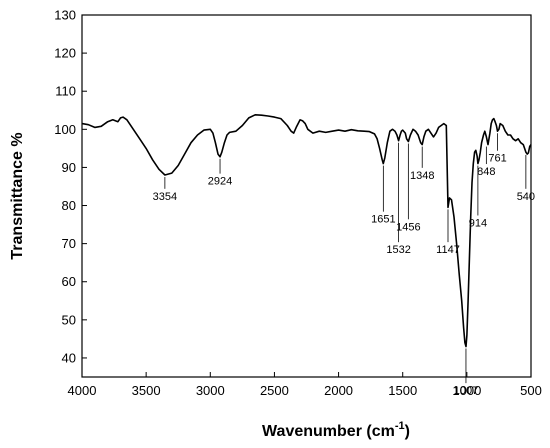 The width and height of the screenshot is (550, 448). I want to click on y-axis: 40 50 60 70 80 90 100 110 120 130, so click(70, 186).